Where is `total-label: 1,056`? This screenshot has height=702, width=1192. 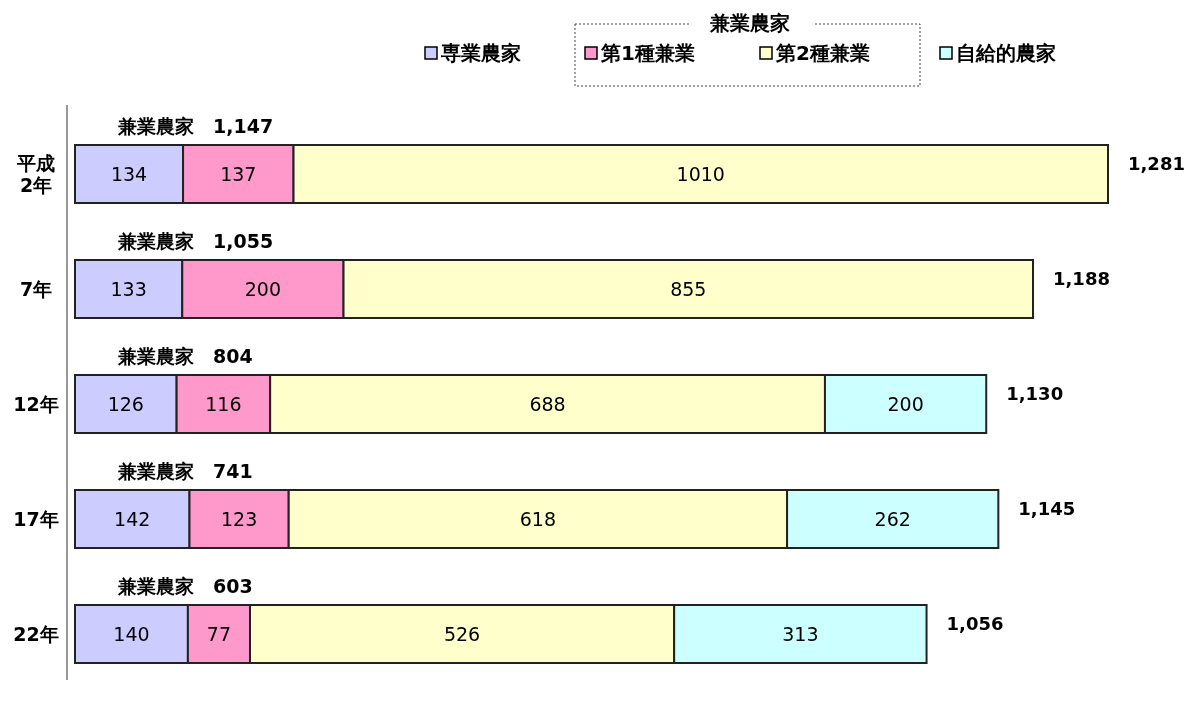
total-label: 1,056 is located at coordinates (975, 623).